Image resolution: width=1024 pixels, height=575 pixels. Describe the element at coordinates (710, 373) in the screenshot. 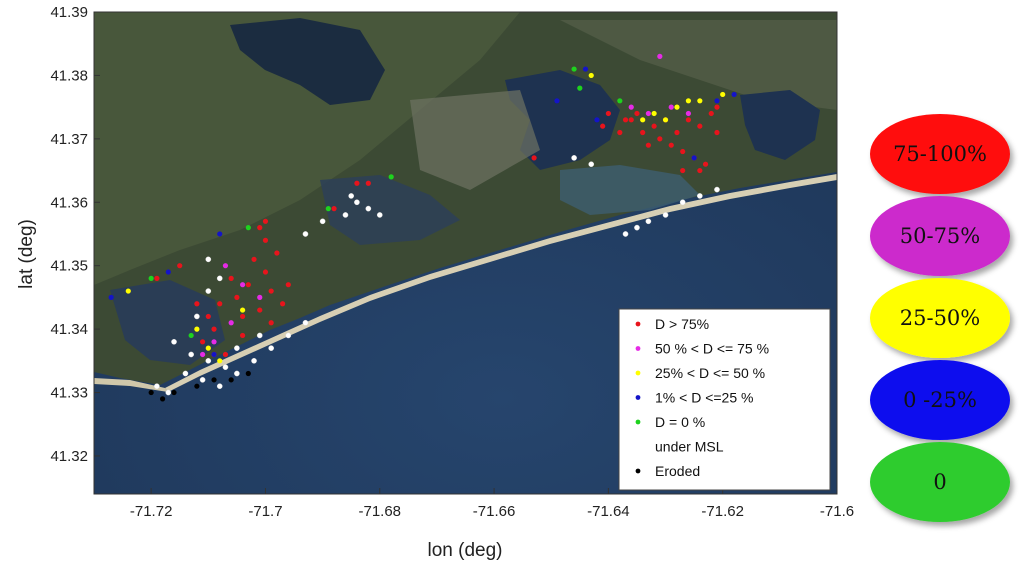

I see `legend-label: 25% < D <= 50 %` at that location.